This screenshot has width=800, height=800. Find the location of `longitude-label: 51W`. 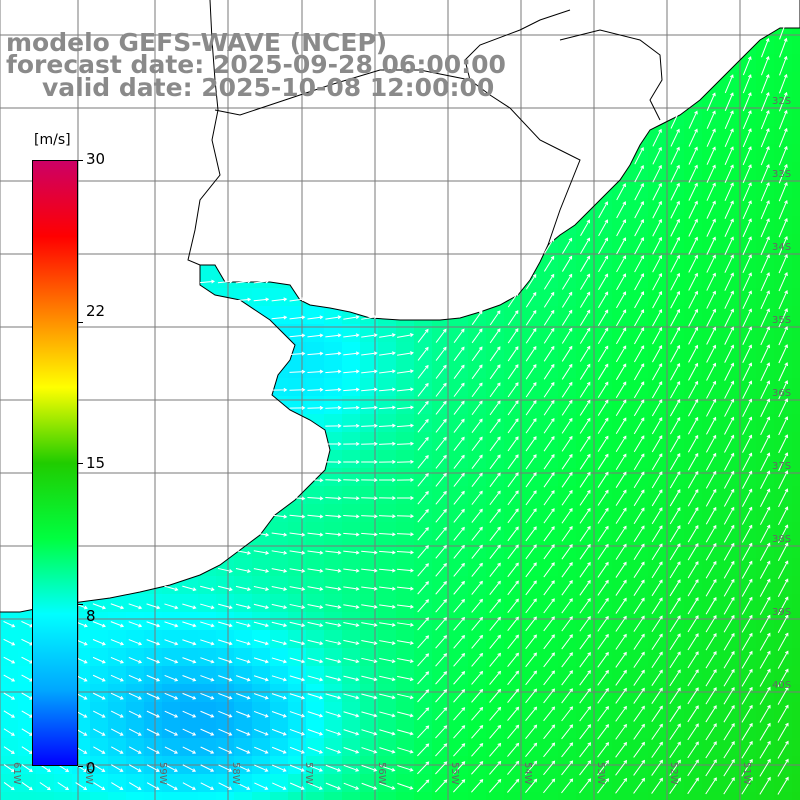

longitude-label: 51W is located at coordinates (746, 773).